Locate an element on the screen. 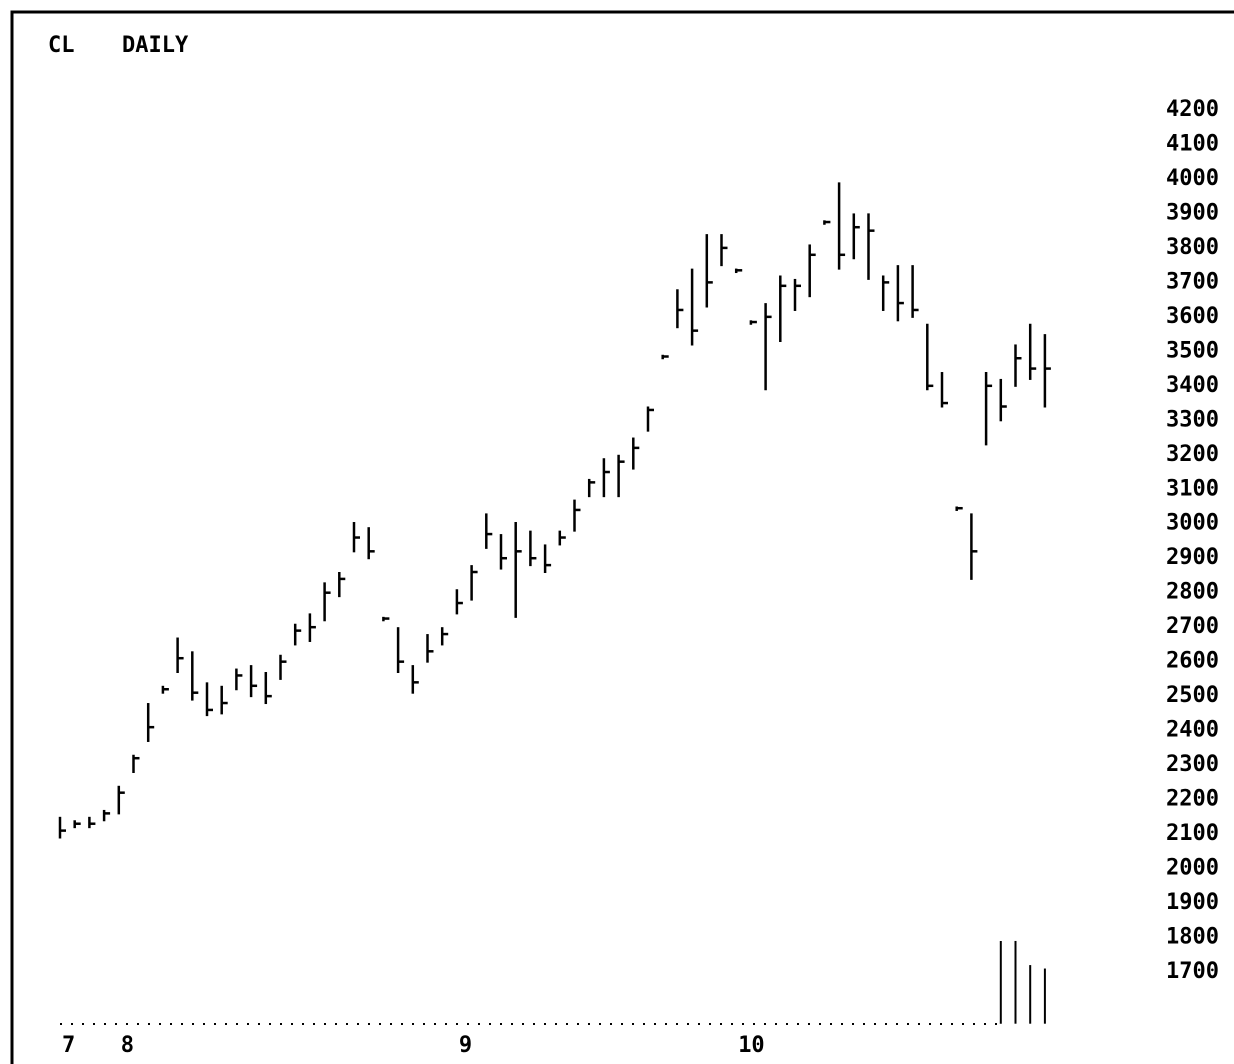 This screenshot has height=1064, width=1234. y-tick-label: 3500 is located at coordinates (1192, 350).